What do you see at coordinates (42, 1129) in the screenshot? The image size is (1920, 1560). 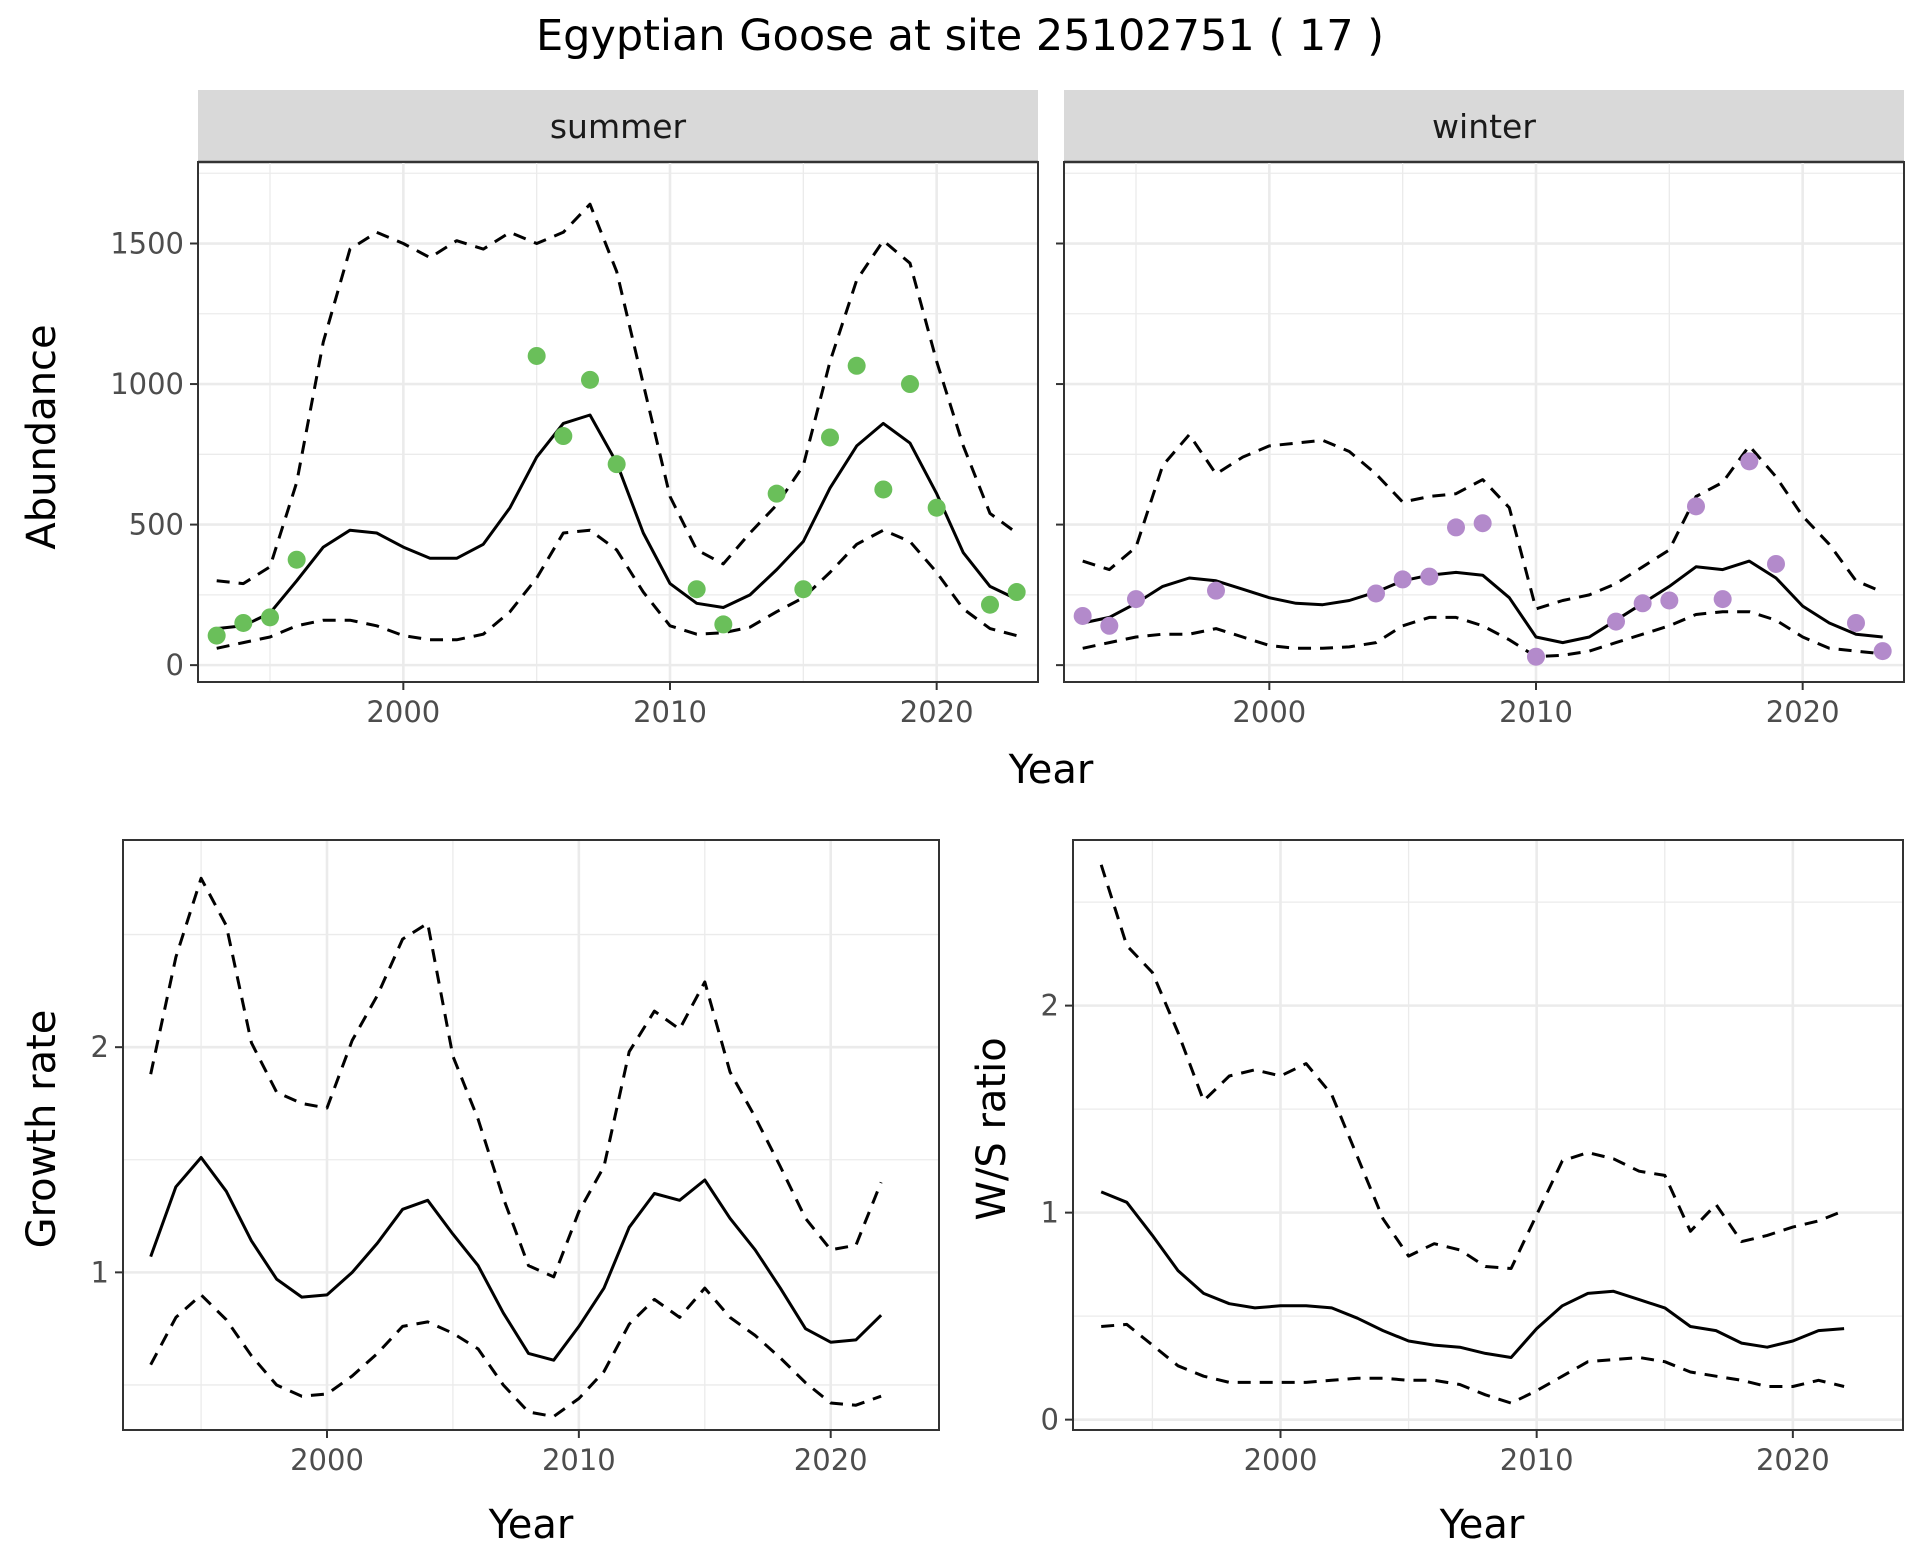 I see `y-axis-title-growth-rate: Growth rate` at bounding box center [42, 1129].